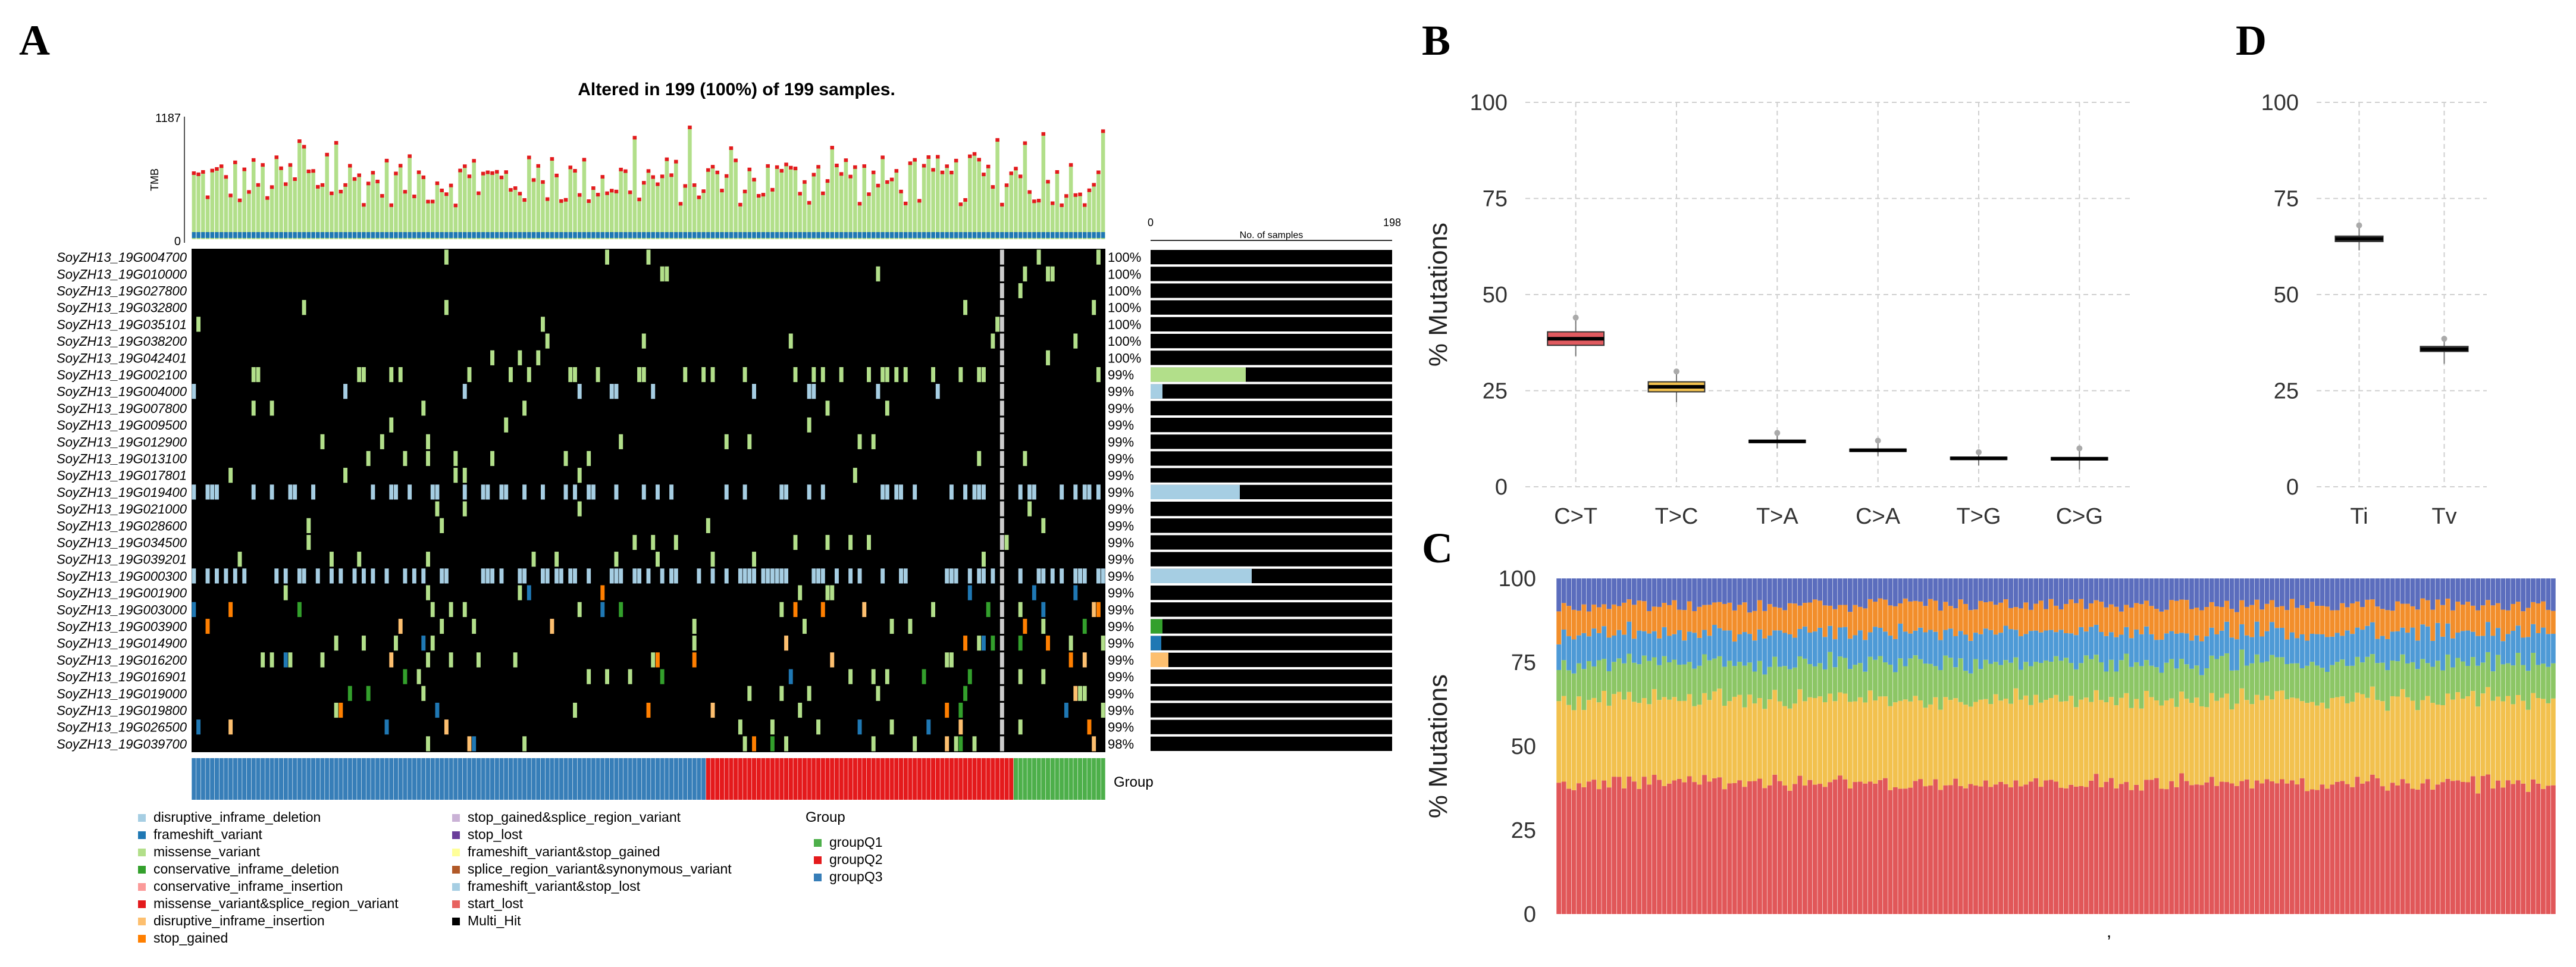 This screenshot has height=967, width=2576. Describe the element at coordinates (2359, 225) in the screenshot. I see `box-outlier` at that location.